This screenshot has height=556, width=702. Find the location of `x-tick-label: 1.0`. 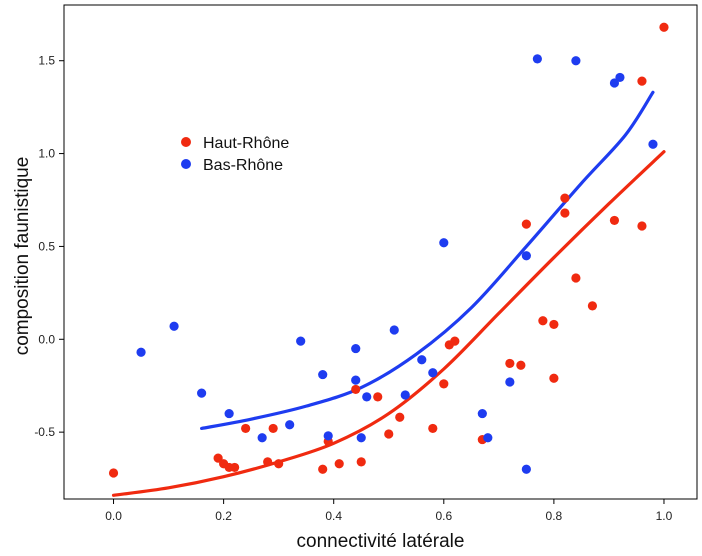

x-tick-label: 1.0 is located at coordinates (664, 516).